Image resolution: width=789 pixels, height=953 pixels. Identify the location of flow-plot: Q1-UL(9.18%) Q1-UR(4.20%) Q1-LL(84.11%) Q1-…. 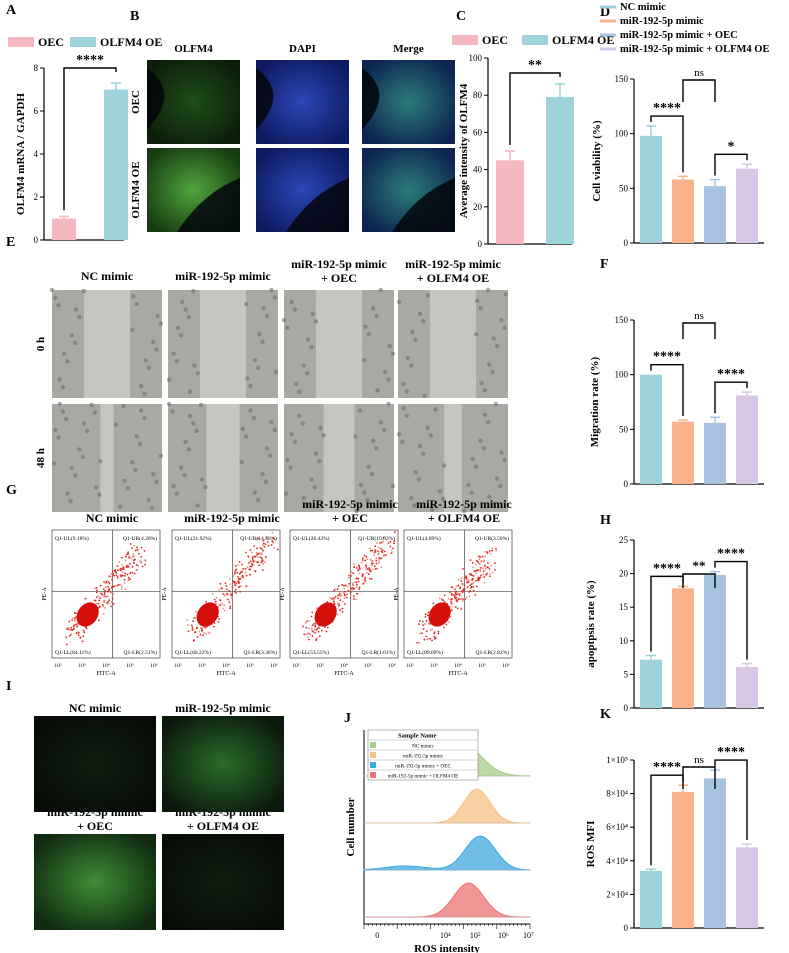
(101, 603).